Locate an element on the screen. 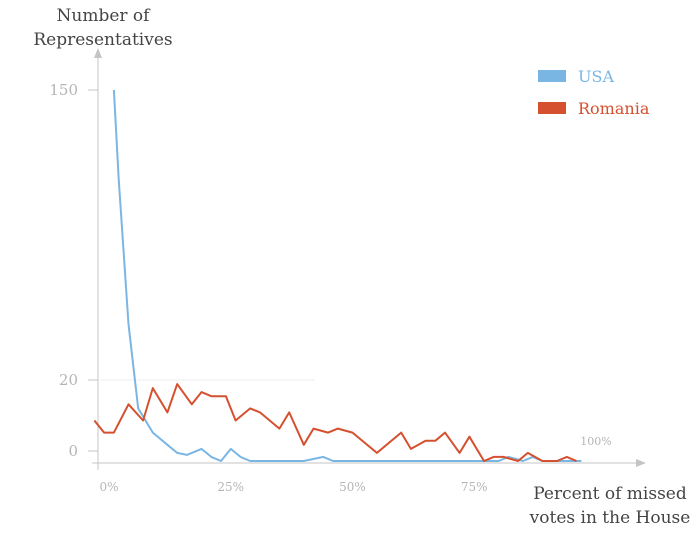 The width and height of the screenshot is (700, 550). x-axis-label-line-1: Percent of missed is located at coordinates (610, 494).